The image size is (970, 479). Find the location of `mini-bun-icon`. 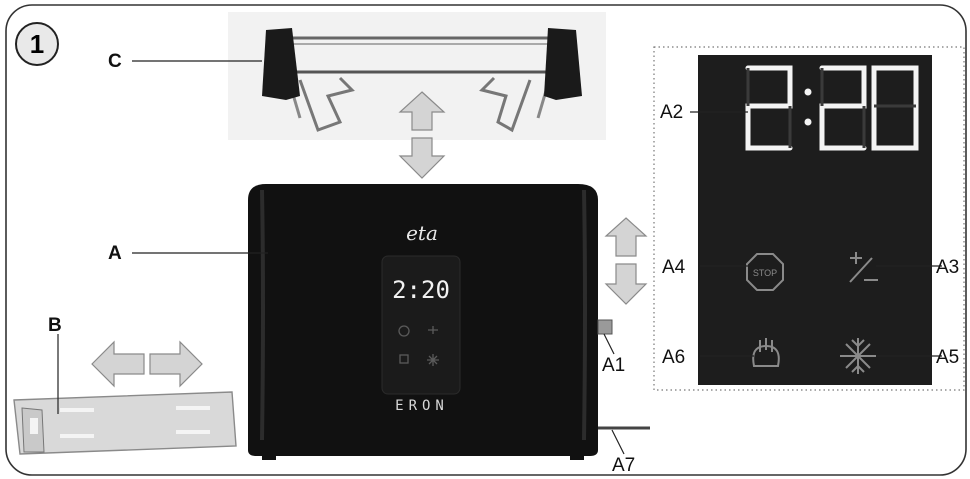

mini-bun-icon is located at coordinates (404, 359).